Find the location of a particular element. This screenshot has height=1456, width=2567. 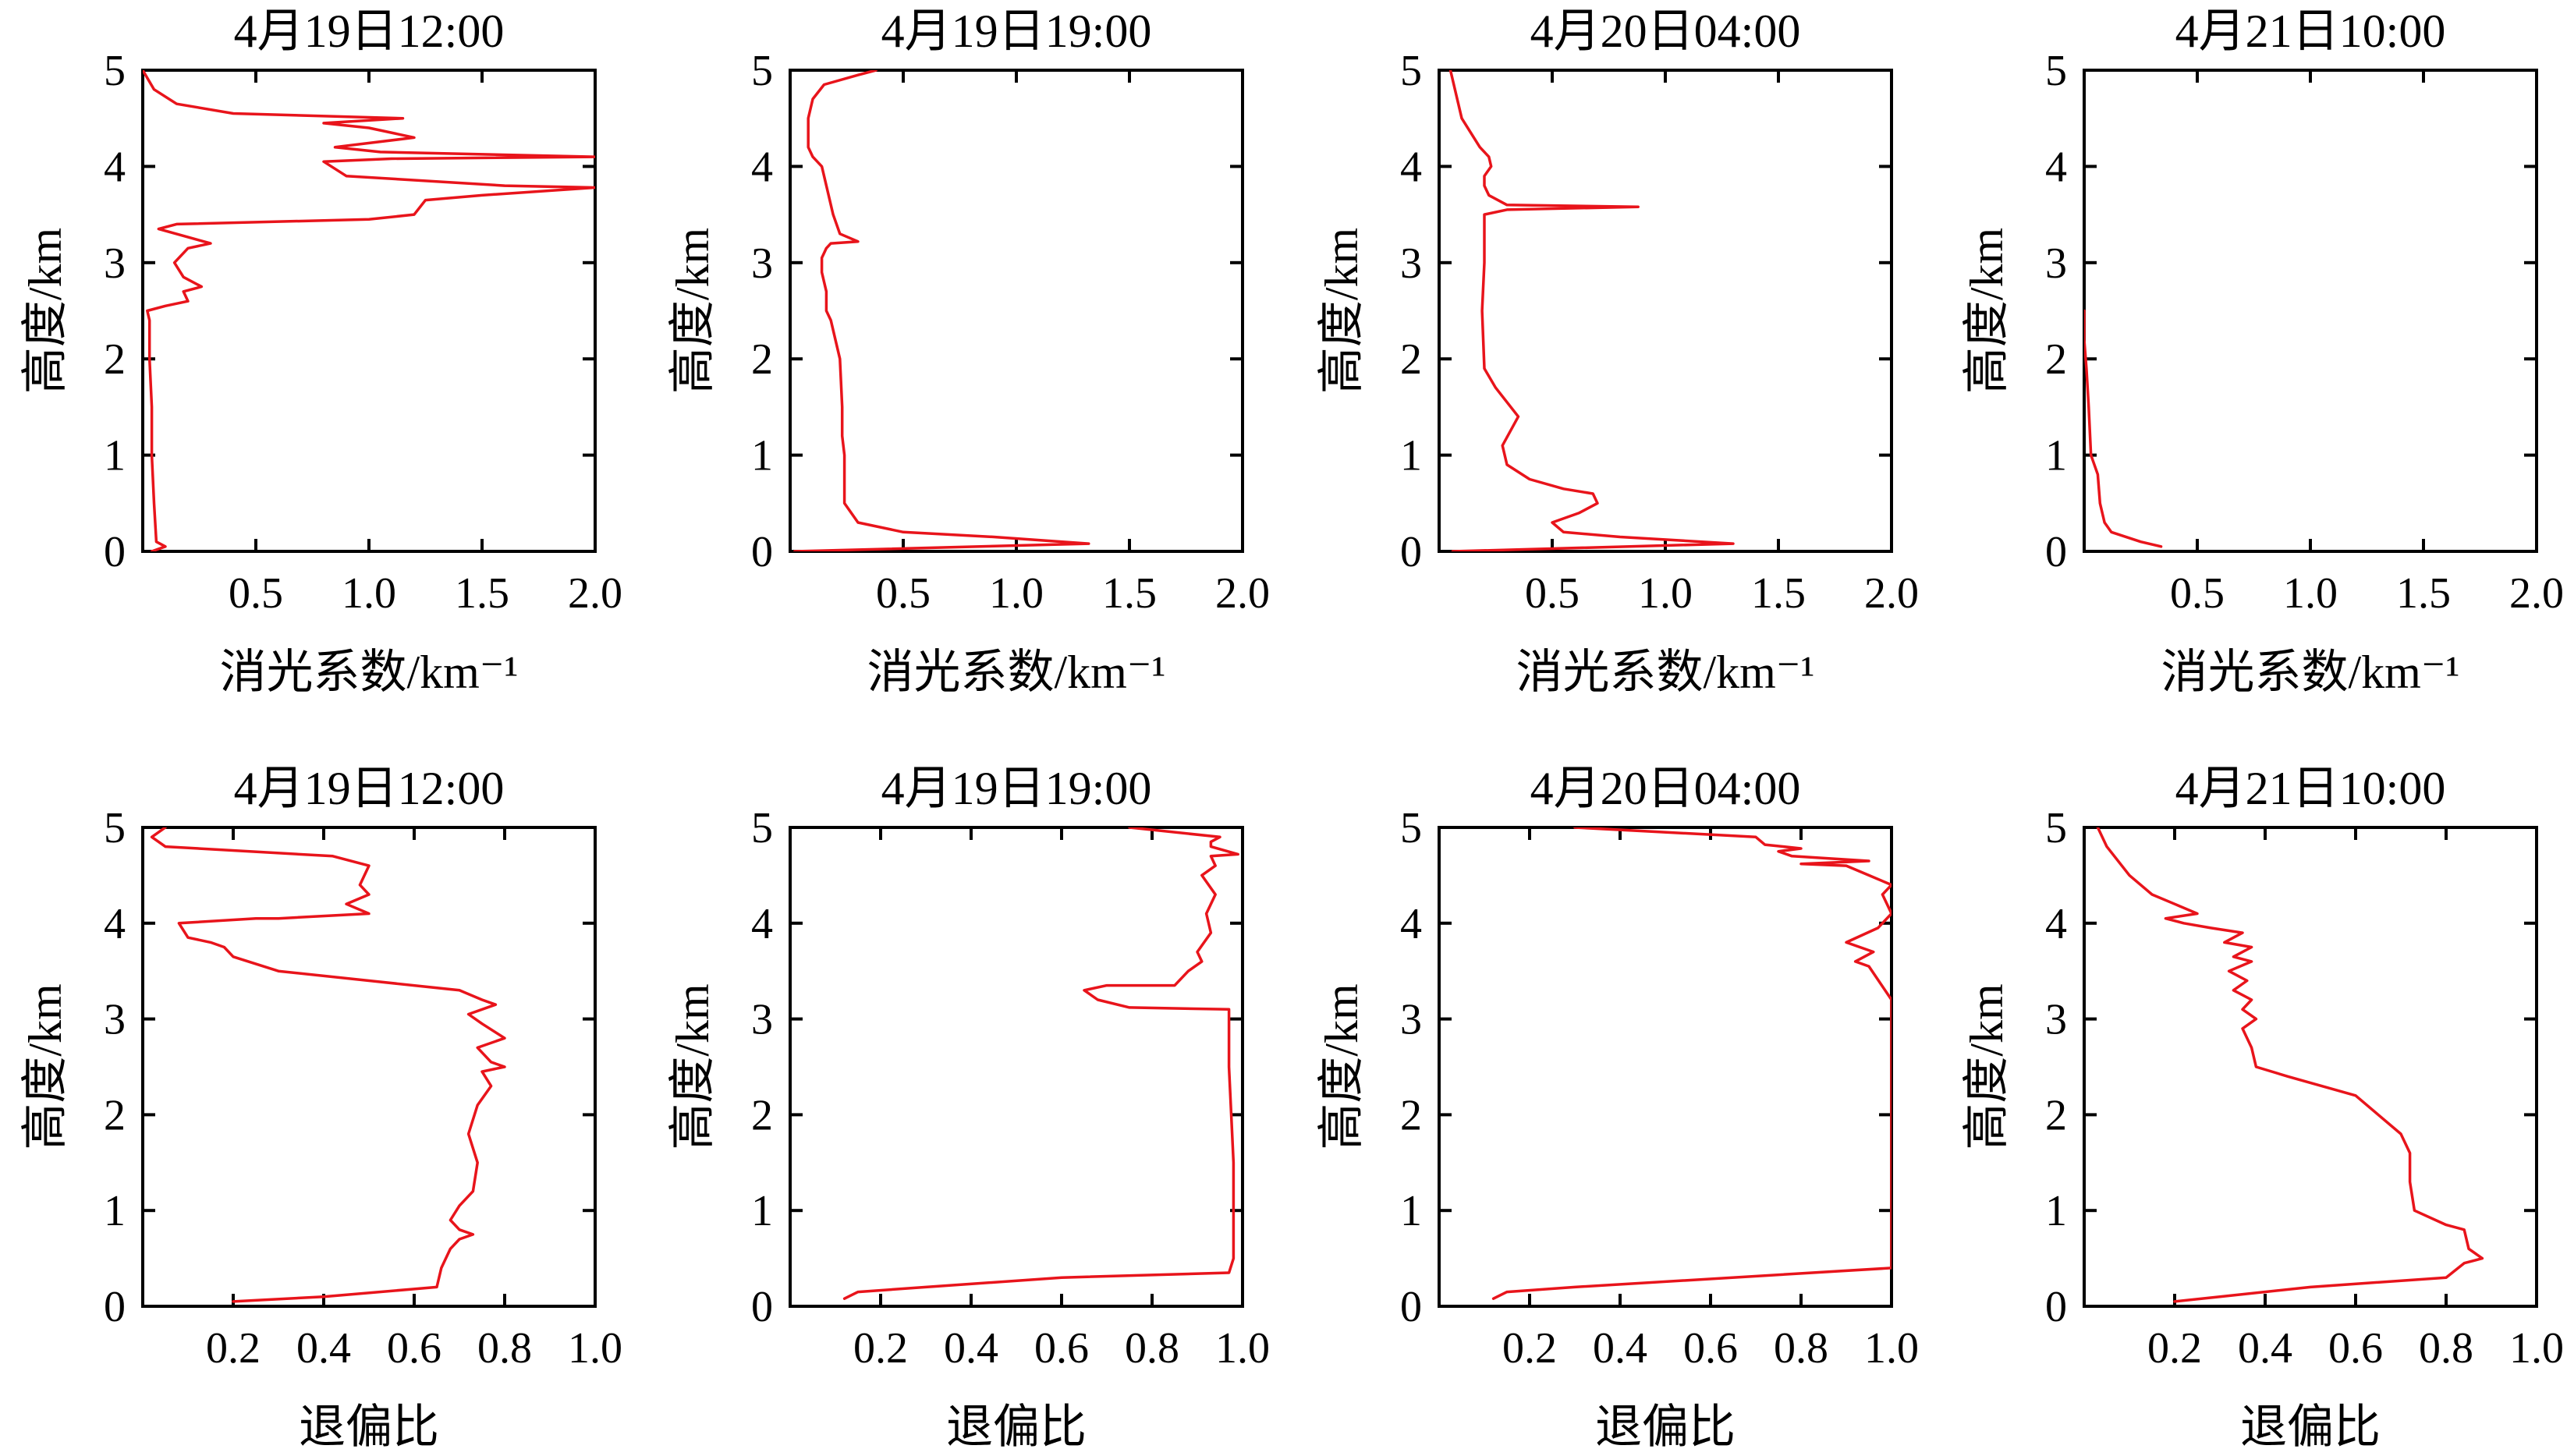

panel-title: 4月20日04:00 is located at coordinates (1665, 31).